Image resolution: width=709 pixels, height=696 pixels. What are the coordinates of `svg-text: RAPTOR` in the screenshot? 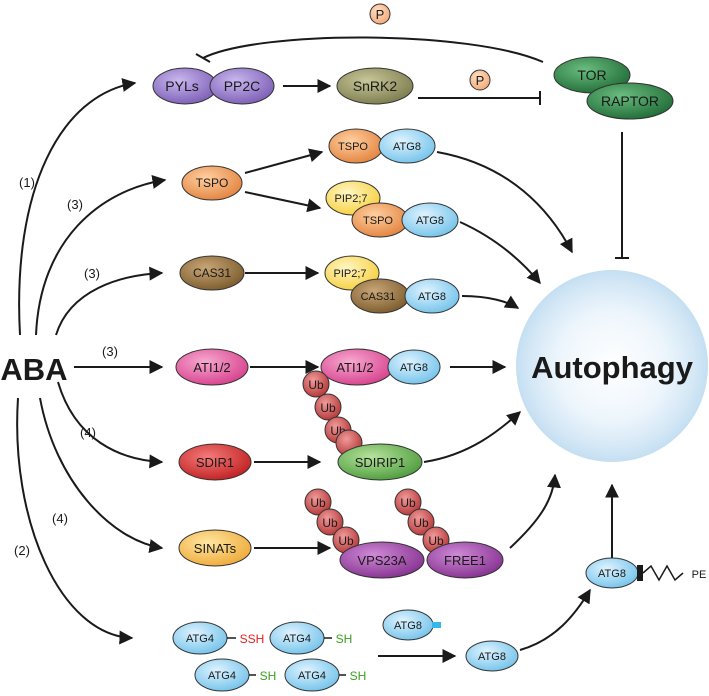 It's located at (630, 101).